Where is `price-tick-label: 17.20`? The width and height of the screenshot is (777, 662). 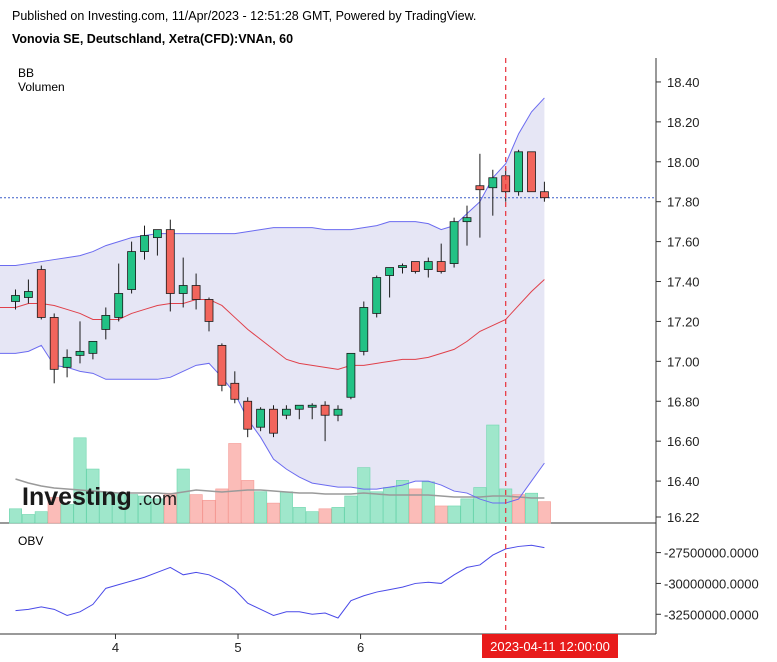
price-tick-label: 17.20 is located at coordinates (683, 321).